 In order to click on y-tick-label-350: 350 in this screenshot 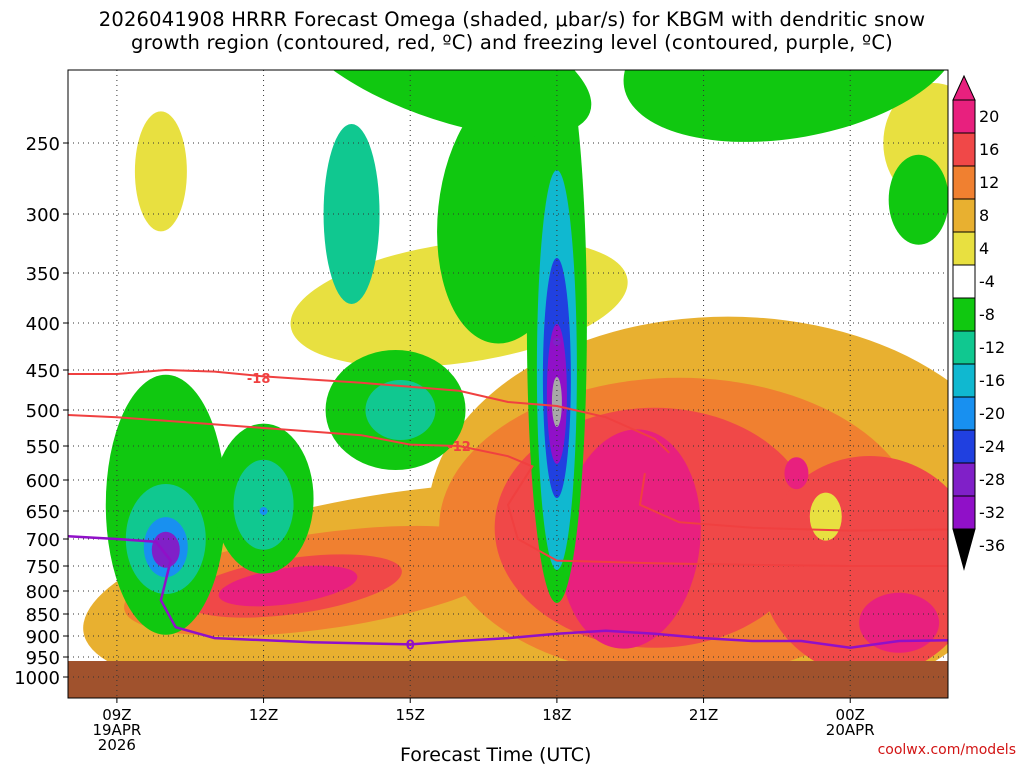, I will do `click(43, 274)`.